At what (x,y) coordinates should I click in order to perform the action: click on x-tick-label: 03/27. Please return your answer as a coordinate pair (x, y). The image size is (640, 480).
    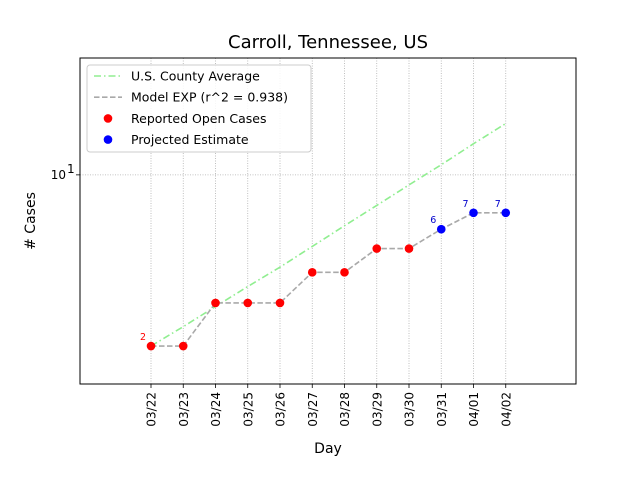
    Looking at the image, I should click on (313, 409).